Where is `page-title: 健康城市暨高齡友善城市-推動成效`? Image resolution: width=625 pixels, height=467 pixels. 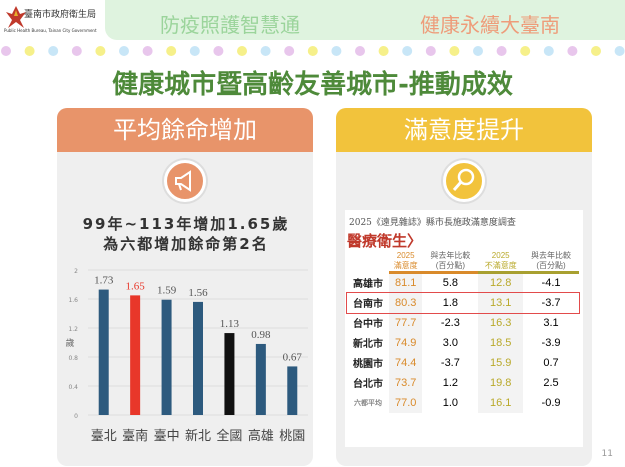
page-title: 健康城市暨高齡友善城市-推動成效 is located at coordinates (312, 85).